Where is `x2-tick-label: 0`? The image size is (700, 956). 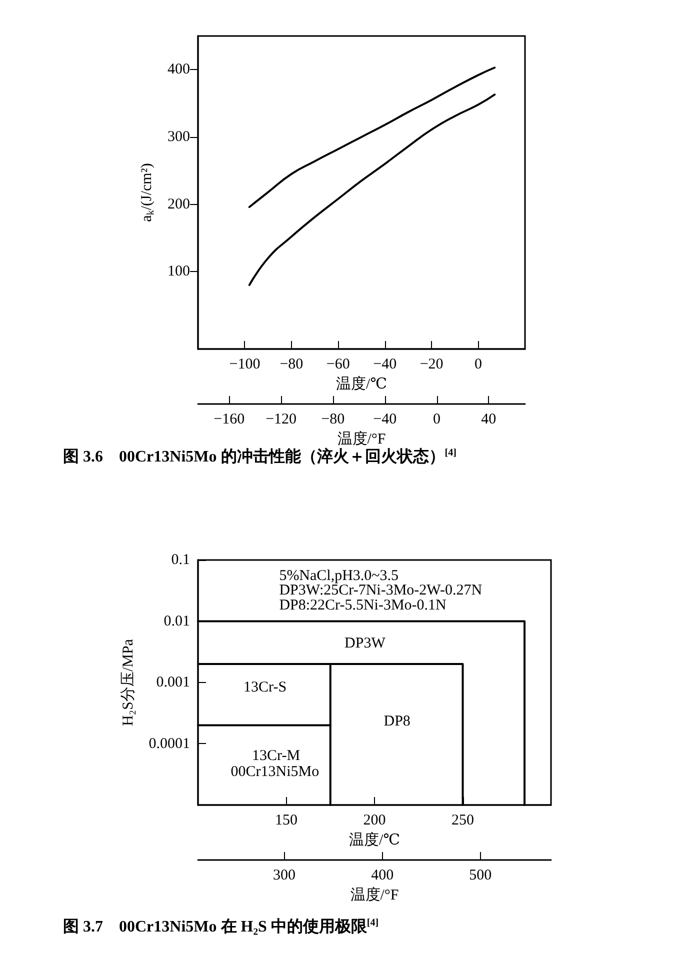 x2-tick-label: 0 is located at coordinates (437, 420).